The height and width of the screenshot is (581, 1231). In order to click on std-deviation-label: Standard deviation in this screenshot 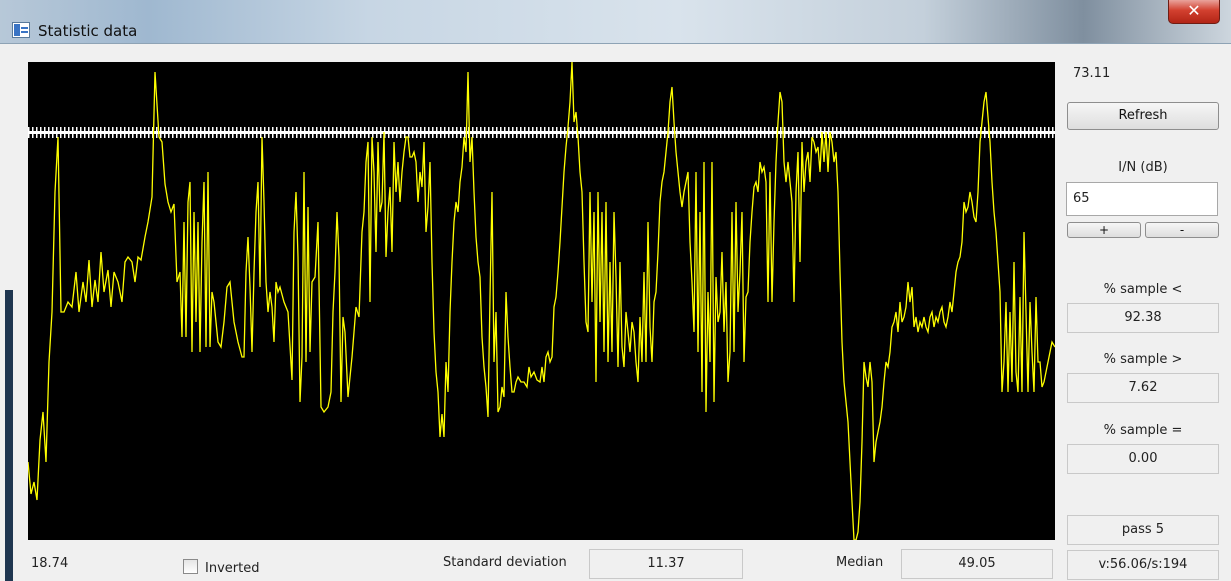, I will do `click(505, 562)`.